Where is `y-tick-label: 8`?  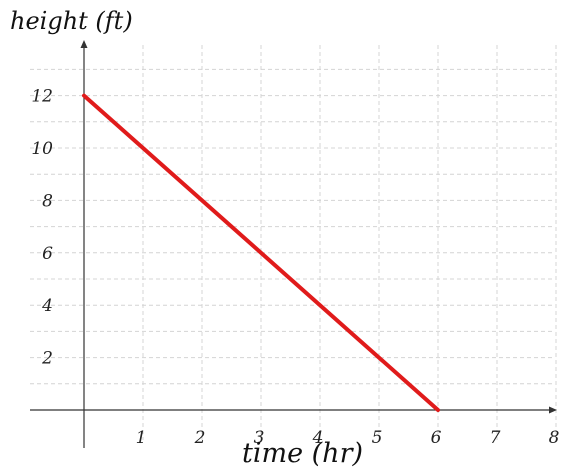
y-tick-label: 8 is located at coordinates (47, 201).